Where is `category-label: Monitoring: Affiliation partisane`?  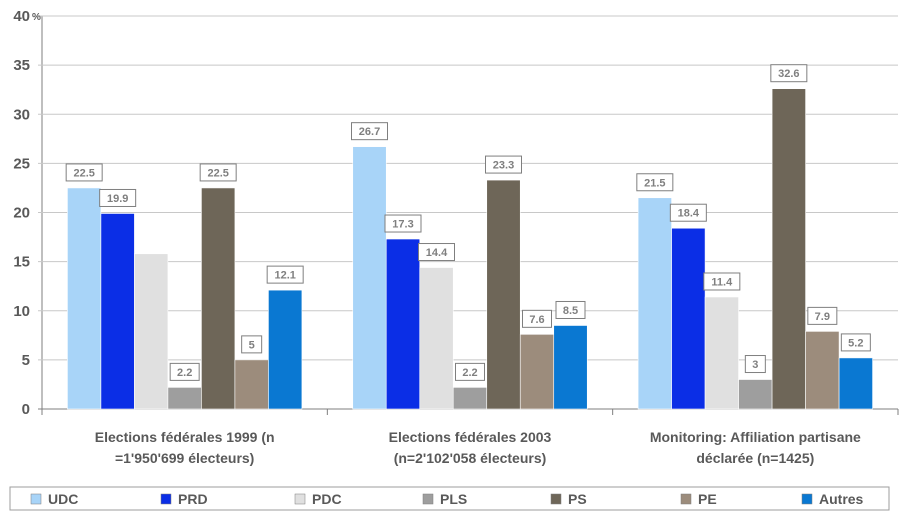
category-label: Monitoring: Affiliation partisane is located at coordinates (755, 437).